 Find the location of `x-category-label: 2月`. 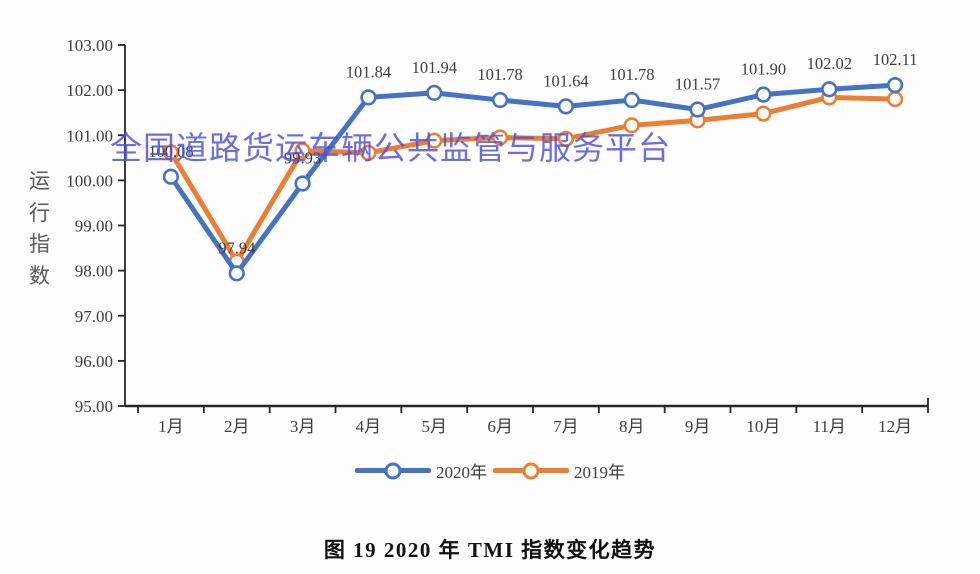

x-category-label: 2月 is located at coordinates (237, 426).